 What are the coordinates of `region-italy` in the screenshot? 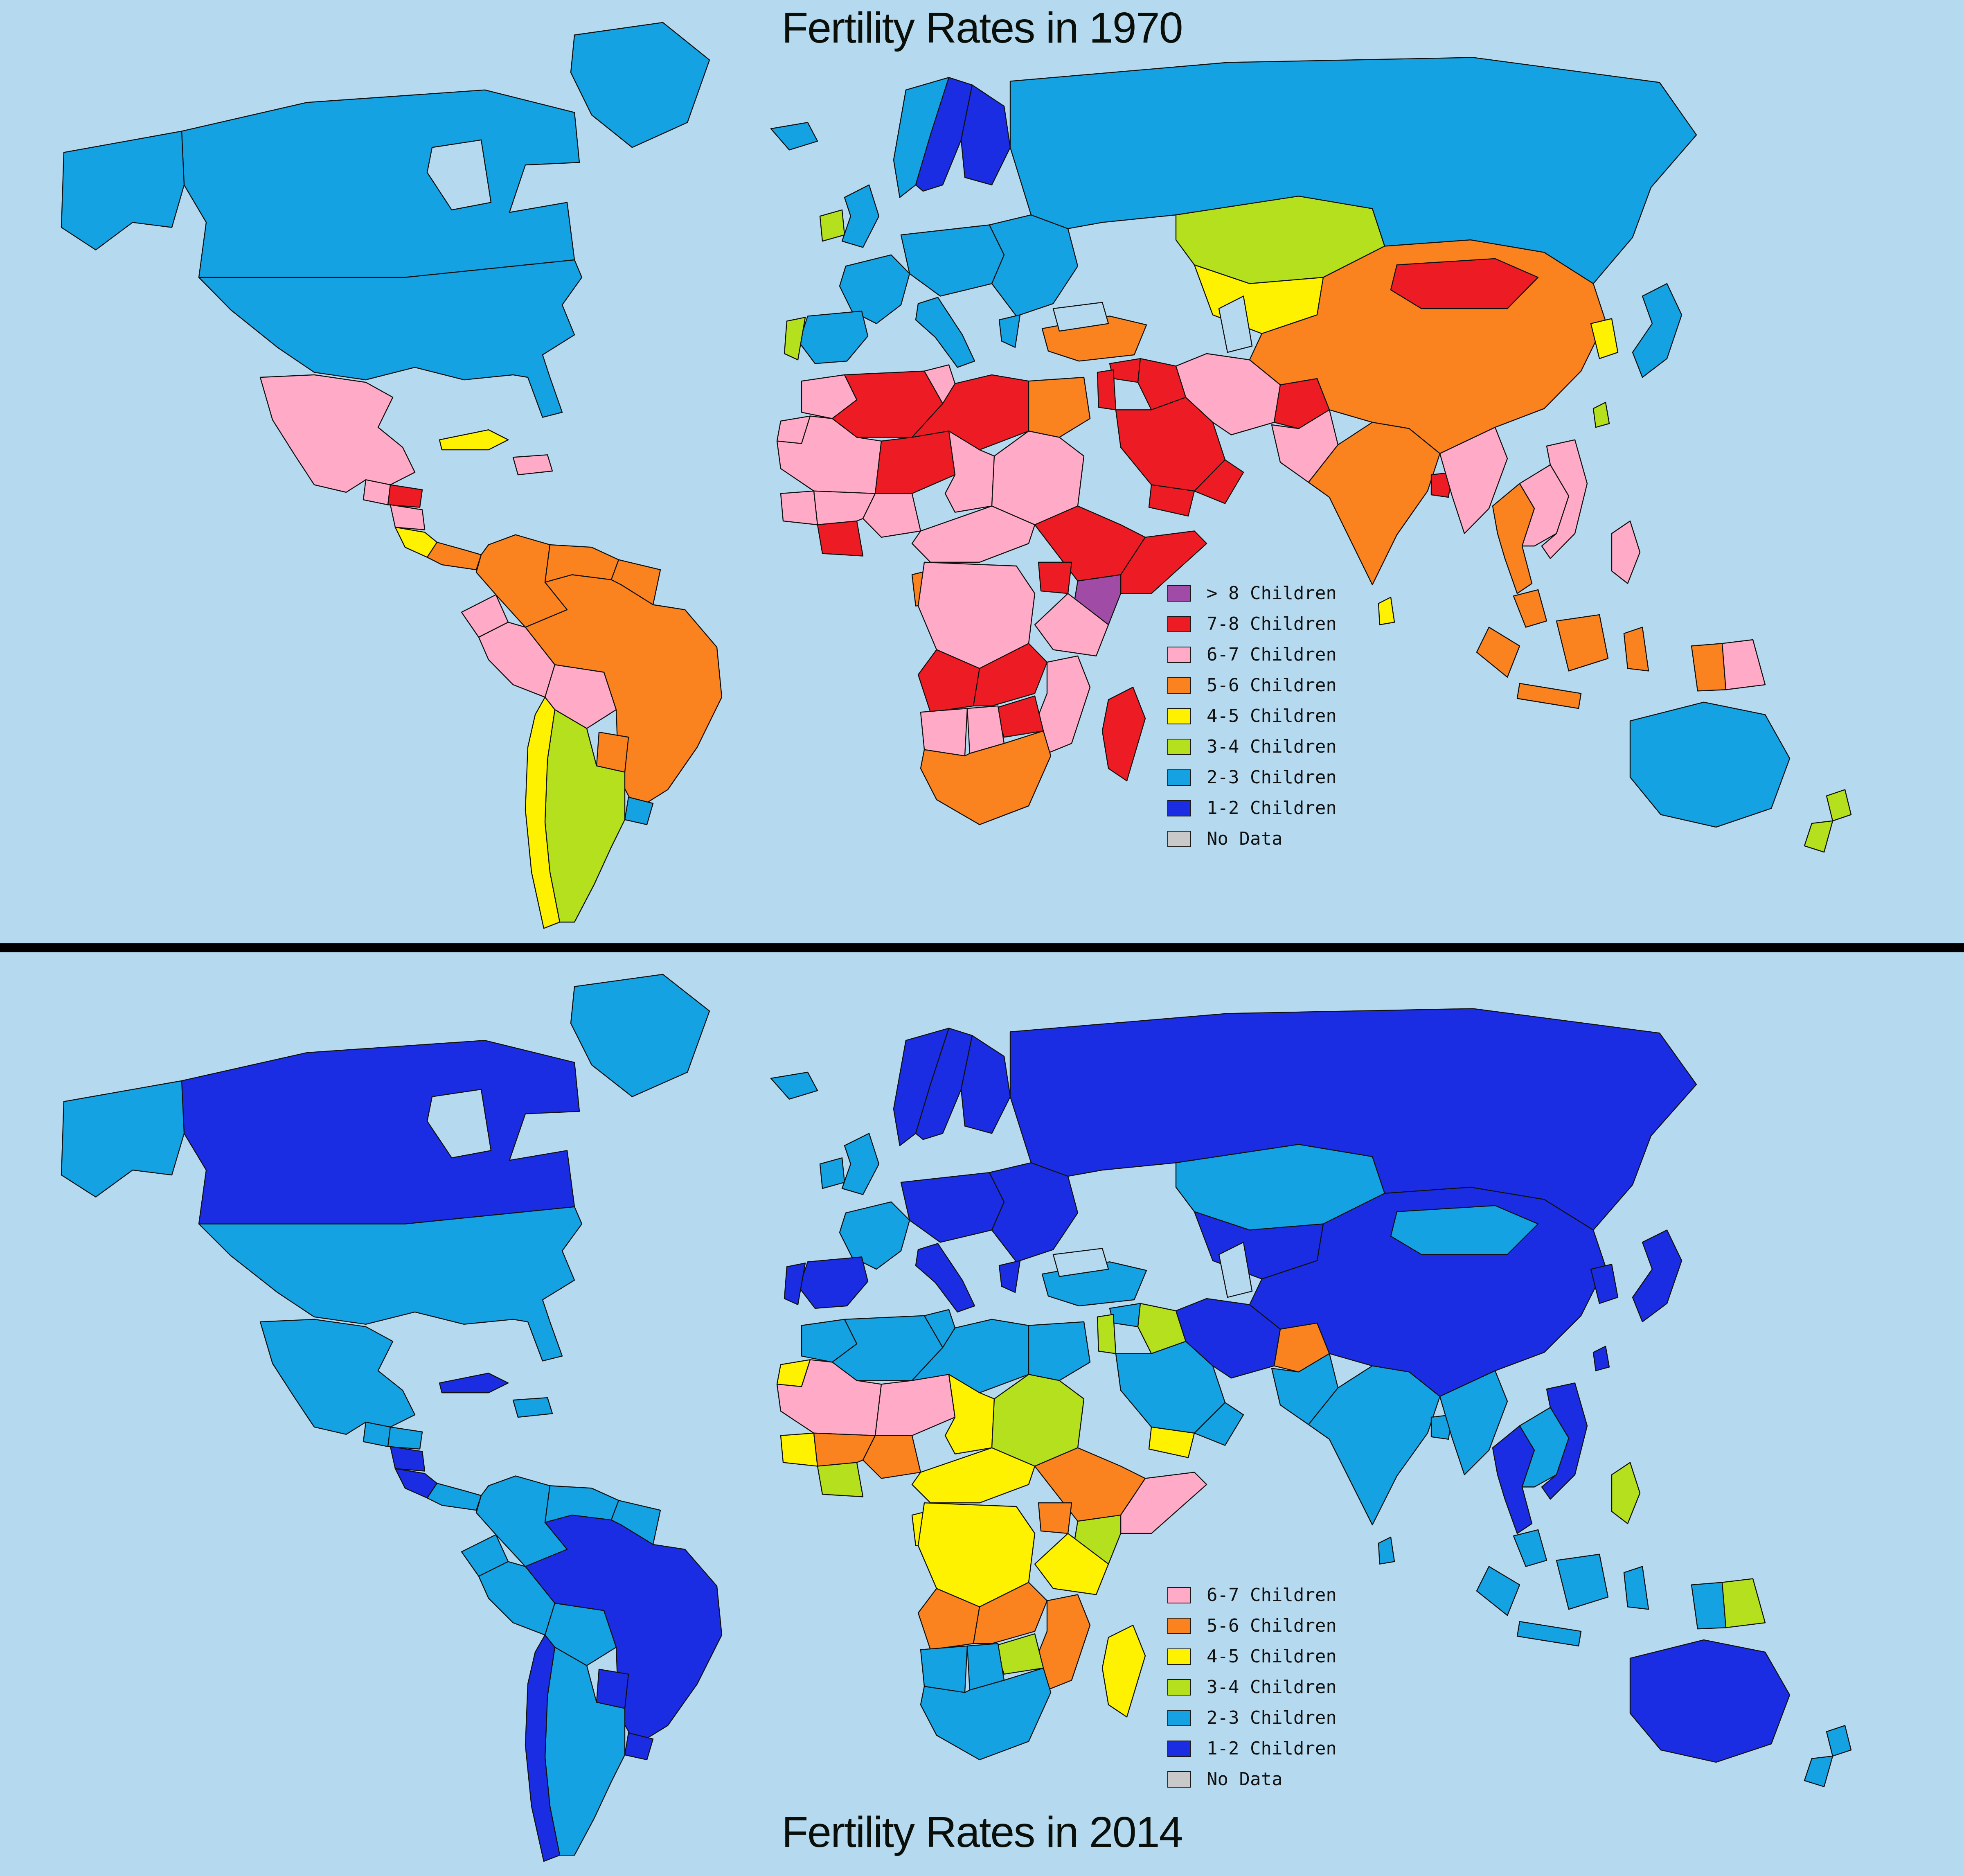 It's located at (945, 1278).